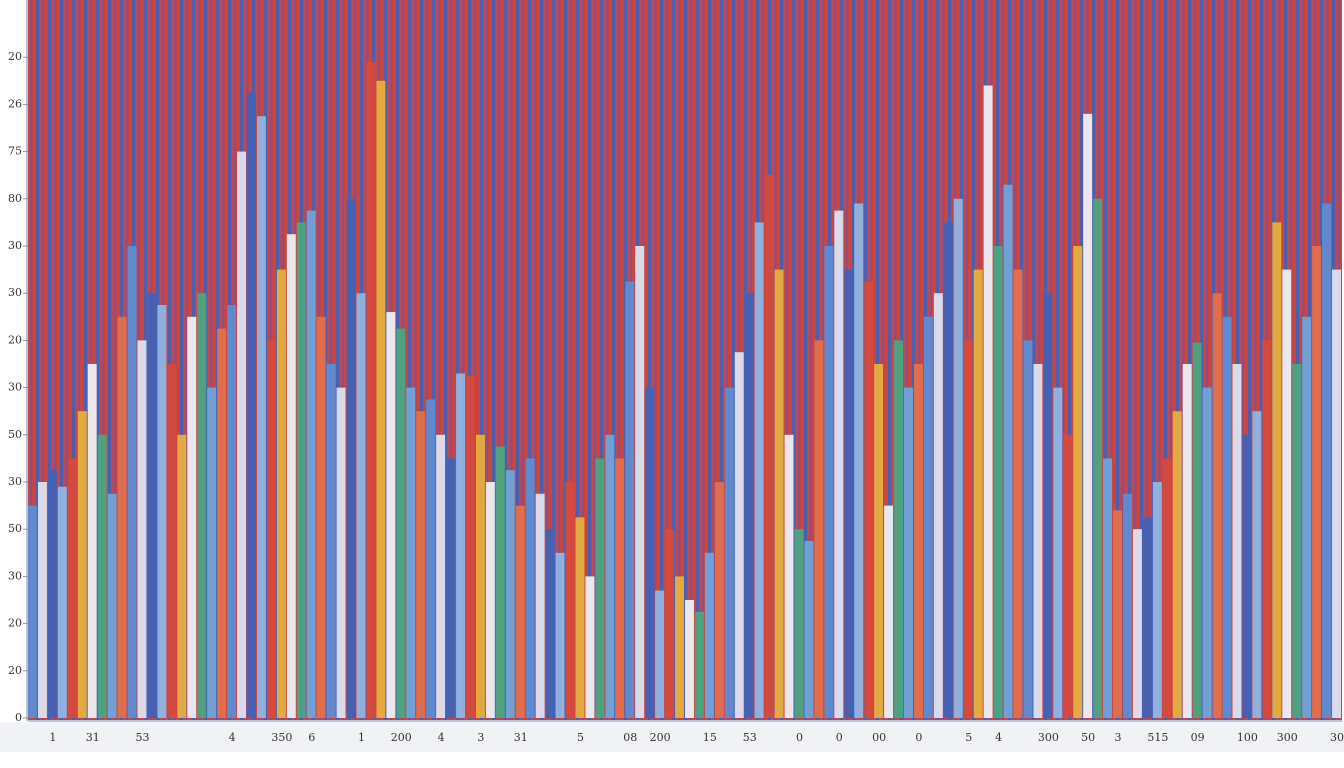 Image resolution: width=1344 pixels, height=768 pixels. I want to click on y-tick-label: 75, so click(15, 151).